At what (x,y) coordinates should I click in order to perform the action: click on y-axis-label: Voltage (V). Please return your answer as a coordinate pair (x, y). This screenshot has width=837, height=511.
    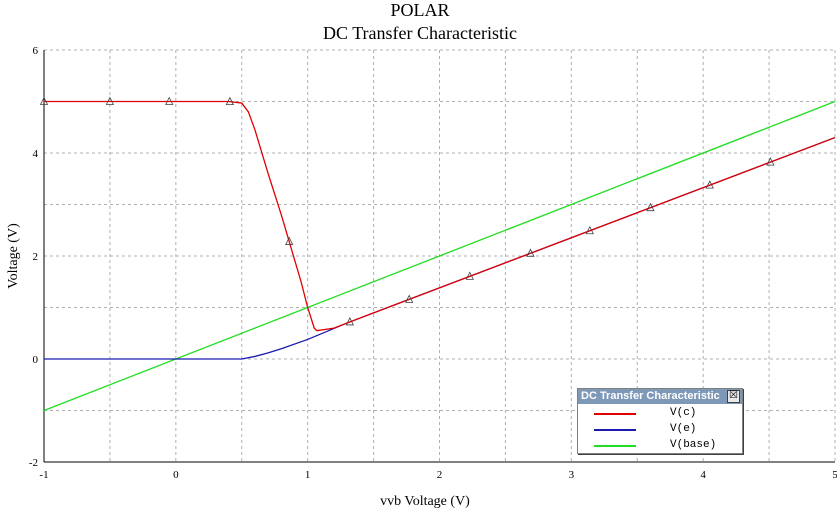
    Looking at the image, I should click on (13, 256).